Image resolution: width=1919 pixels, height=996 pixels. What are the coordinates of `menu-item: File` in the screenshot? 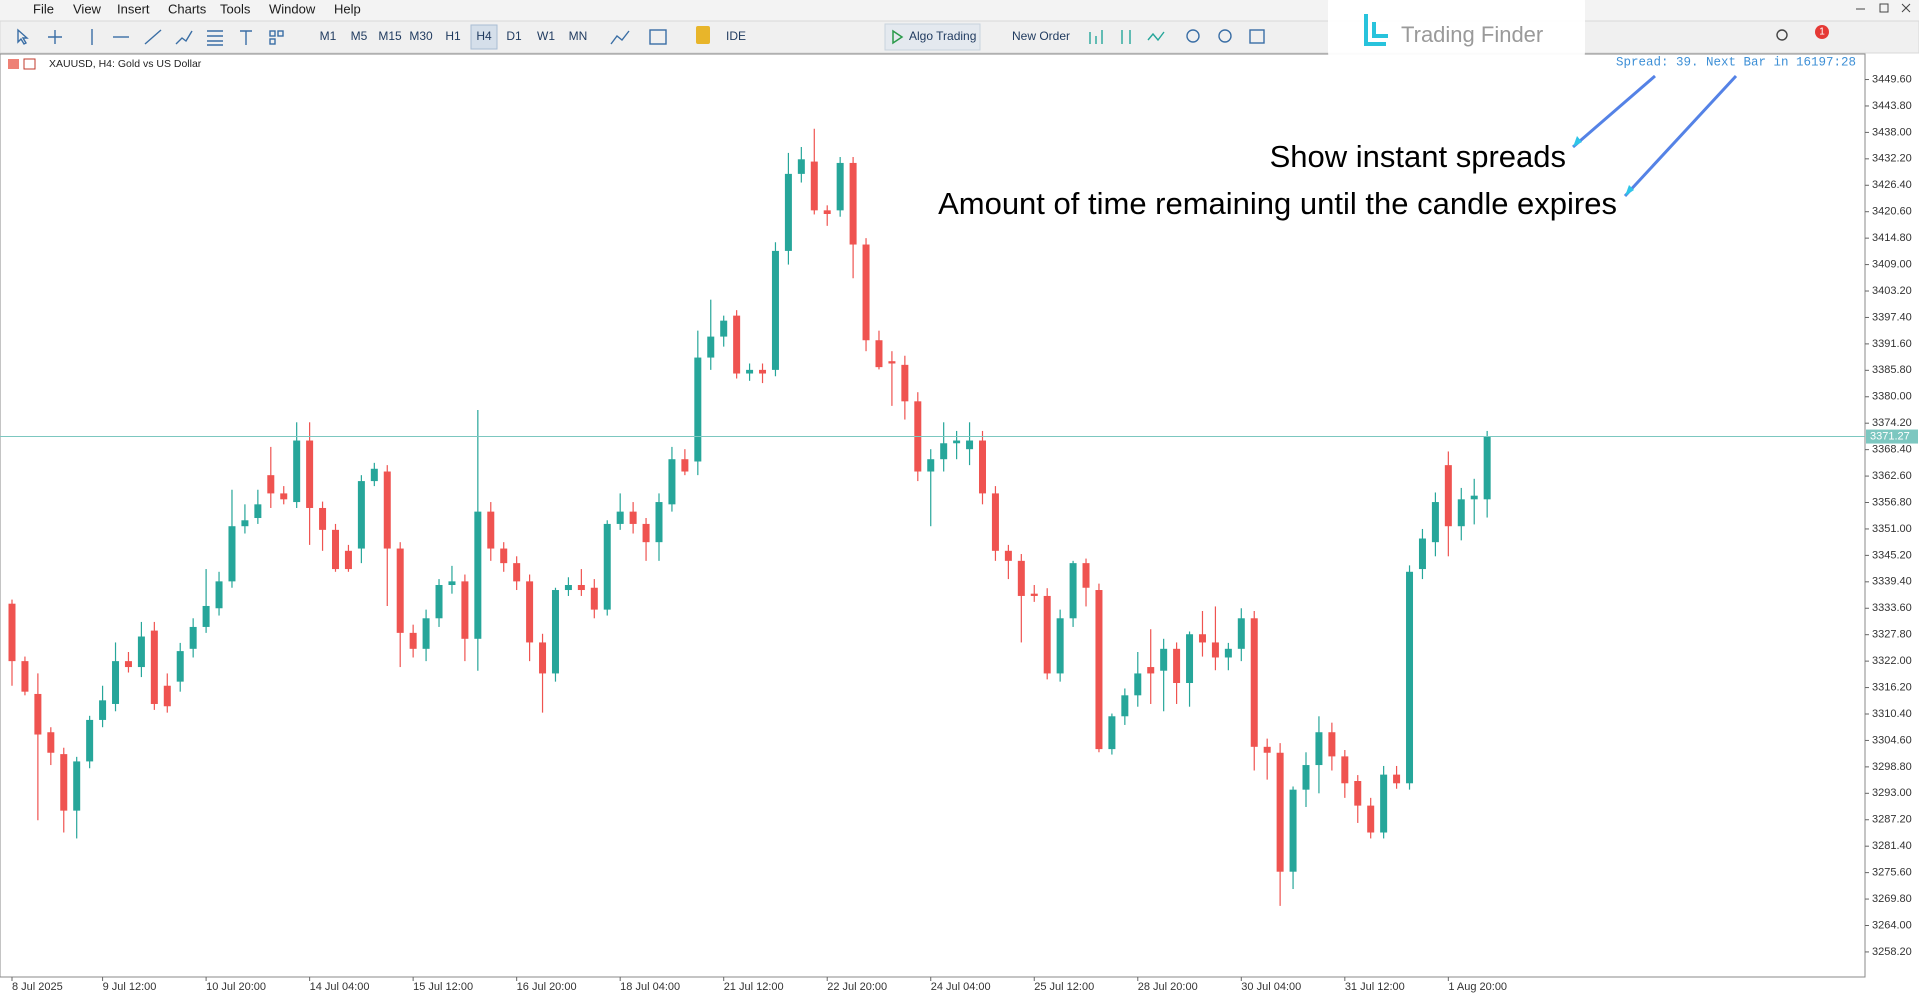 It's located at (43, 8).